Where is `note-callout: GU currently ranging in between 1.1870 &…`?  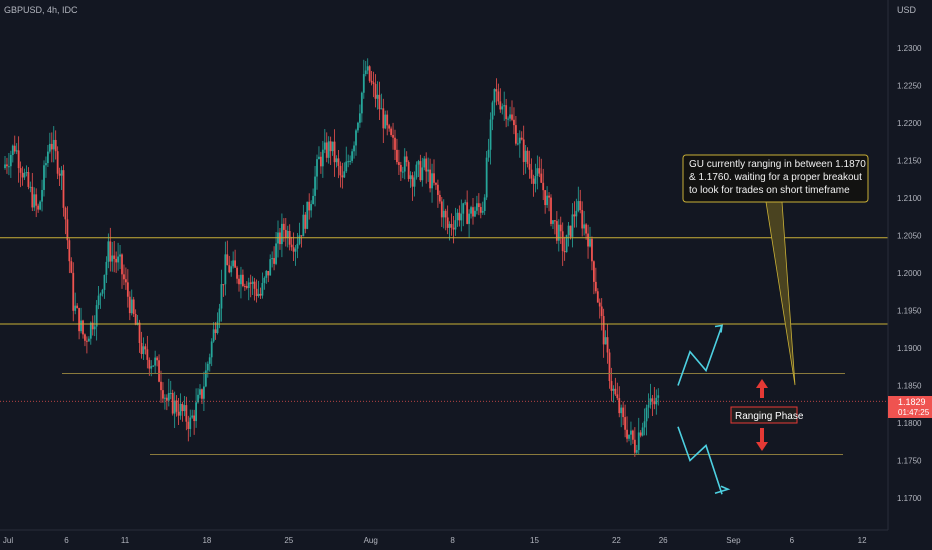
note-callout: GU currently ranging in between 1.1870 &… is located at coordinates (775, 178).